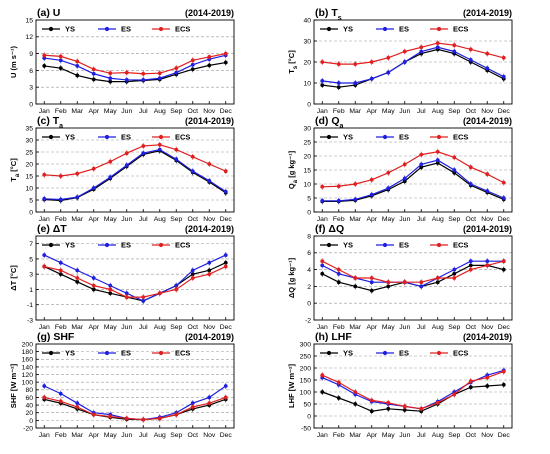 This screenshot has height=454, width=550. What do you see at coordinates (487, 121) in the screenshot?
I see `panel-period: (2014-2019)` at bounding box center [487, 121].